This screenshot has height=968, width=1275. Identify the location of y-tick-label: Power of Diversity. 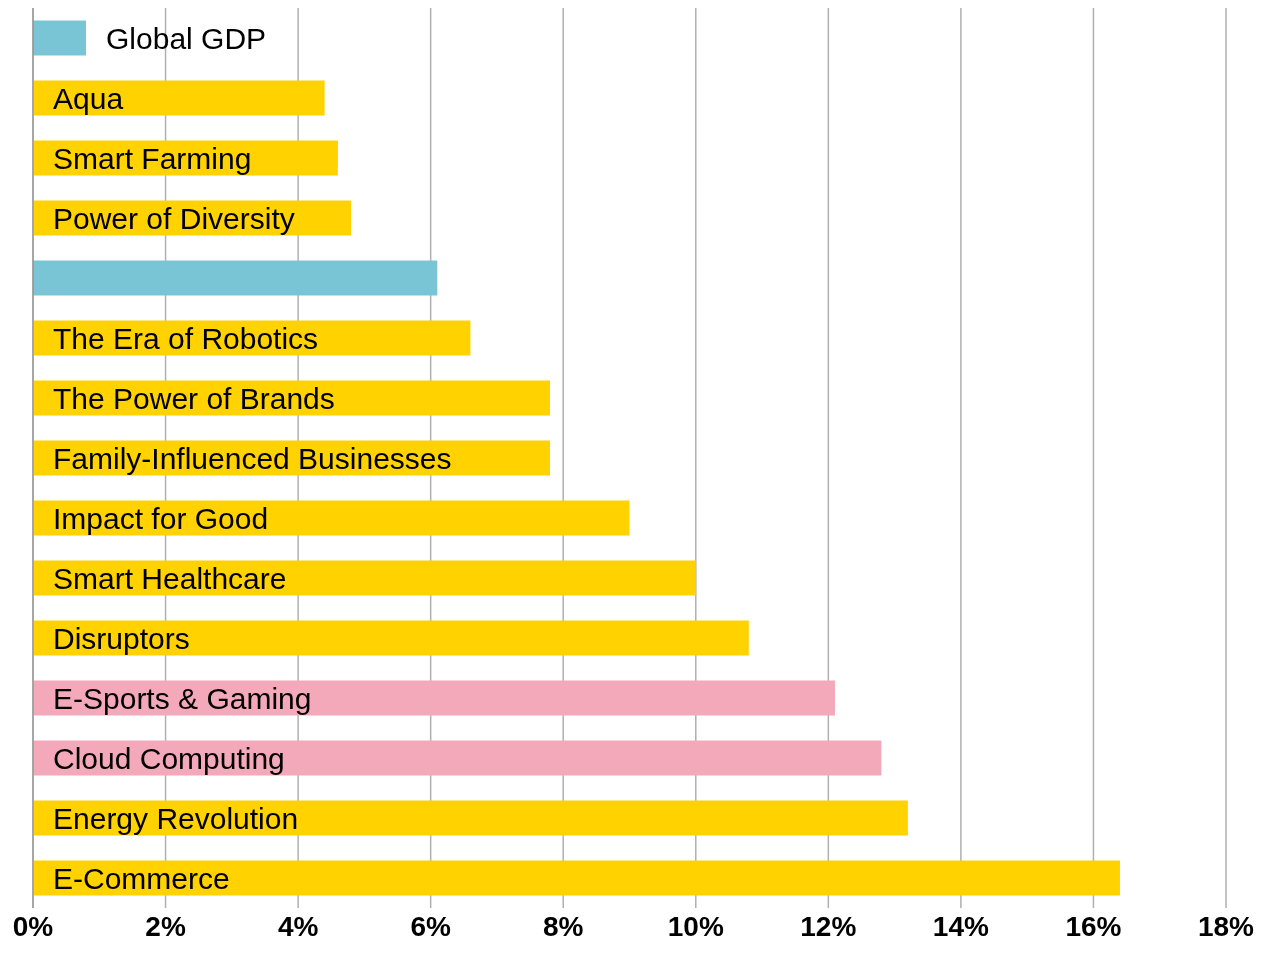
(174, 218).